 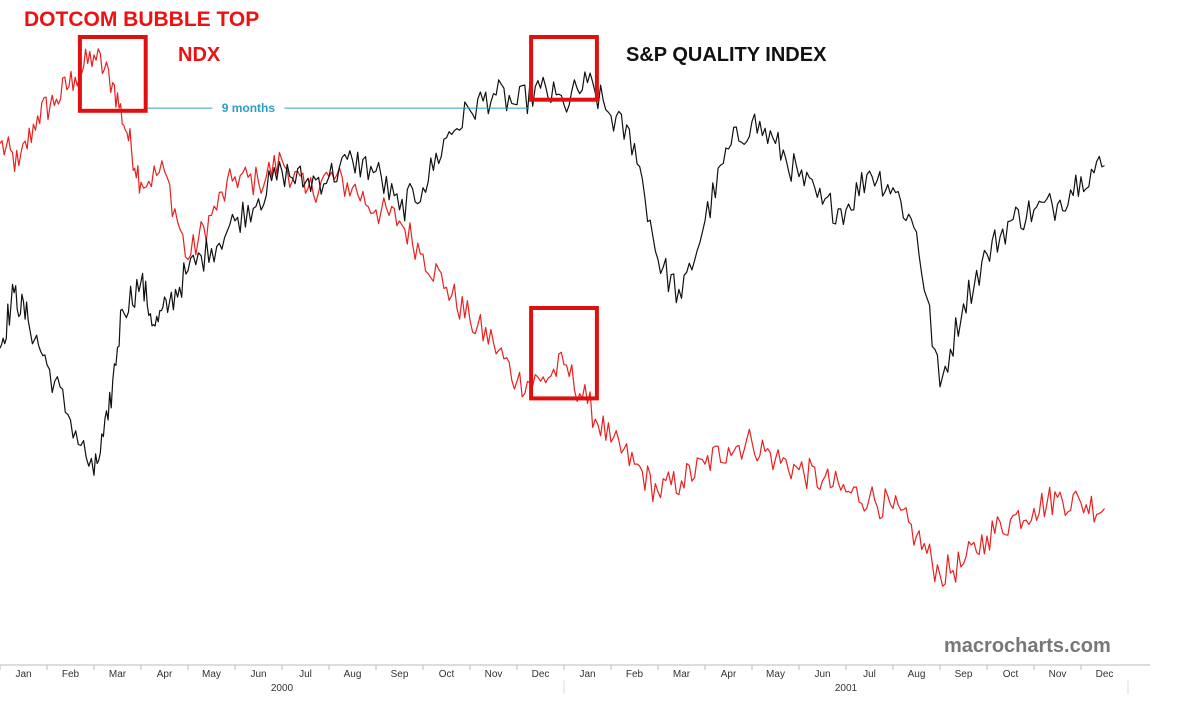 What do you see at coordinates (846, 688) in the screenshot?
I see `year-label: 2001` at bounding box center [846, 688].